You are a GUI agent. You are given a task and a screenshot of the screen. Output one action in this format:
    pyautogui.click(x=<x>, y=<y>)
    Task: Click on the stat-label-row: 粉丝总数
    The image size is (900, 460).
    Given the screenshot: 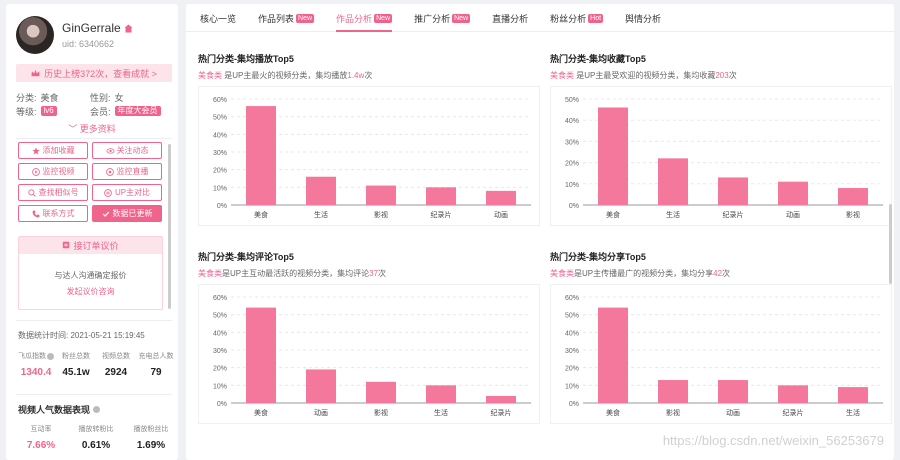 What is the action you would take?
    pyautogui.click(x=76, y=356)
    